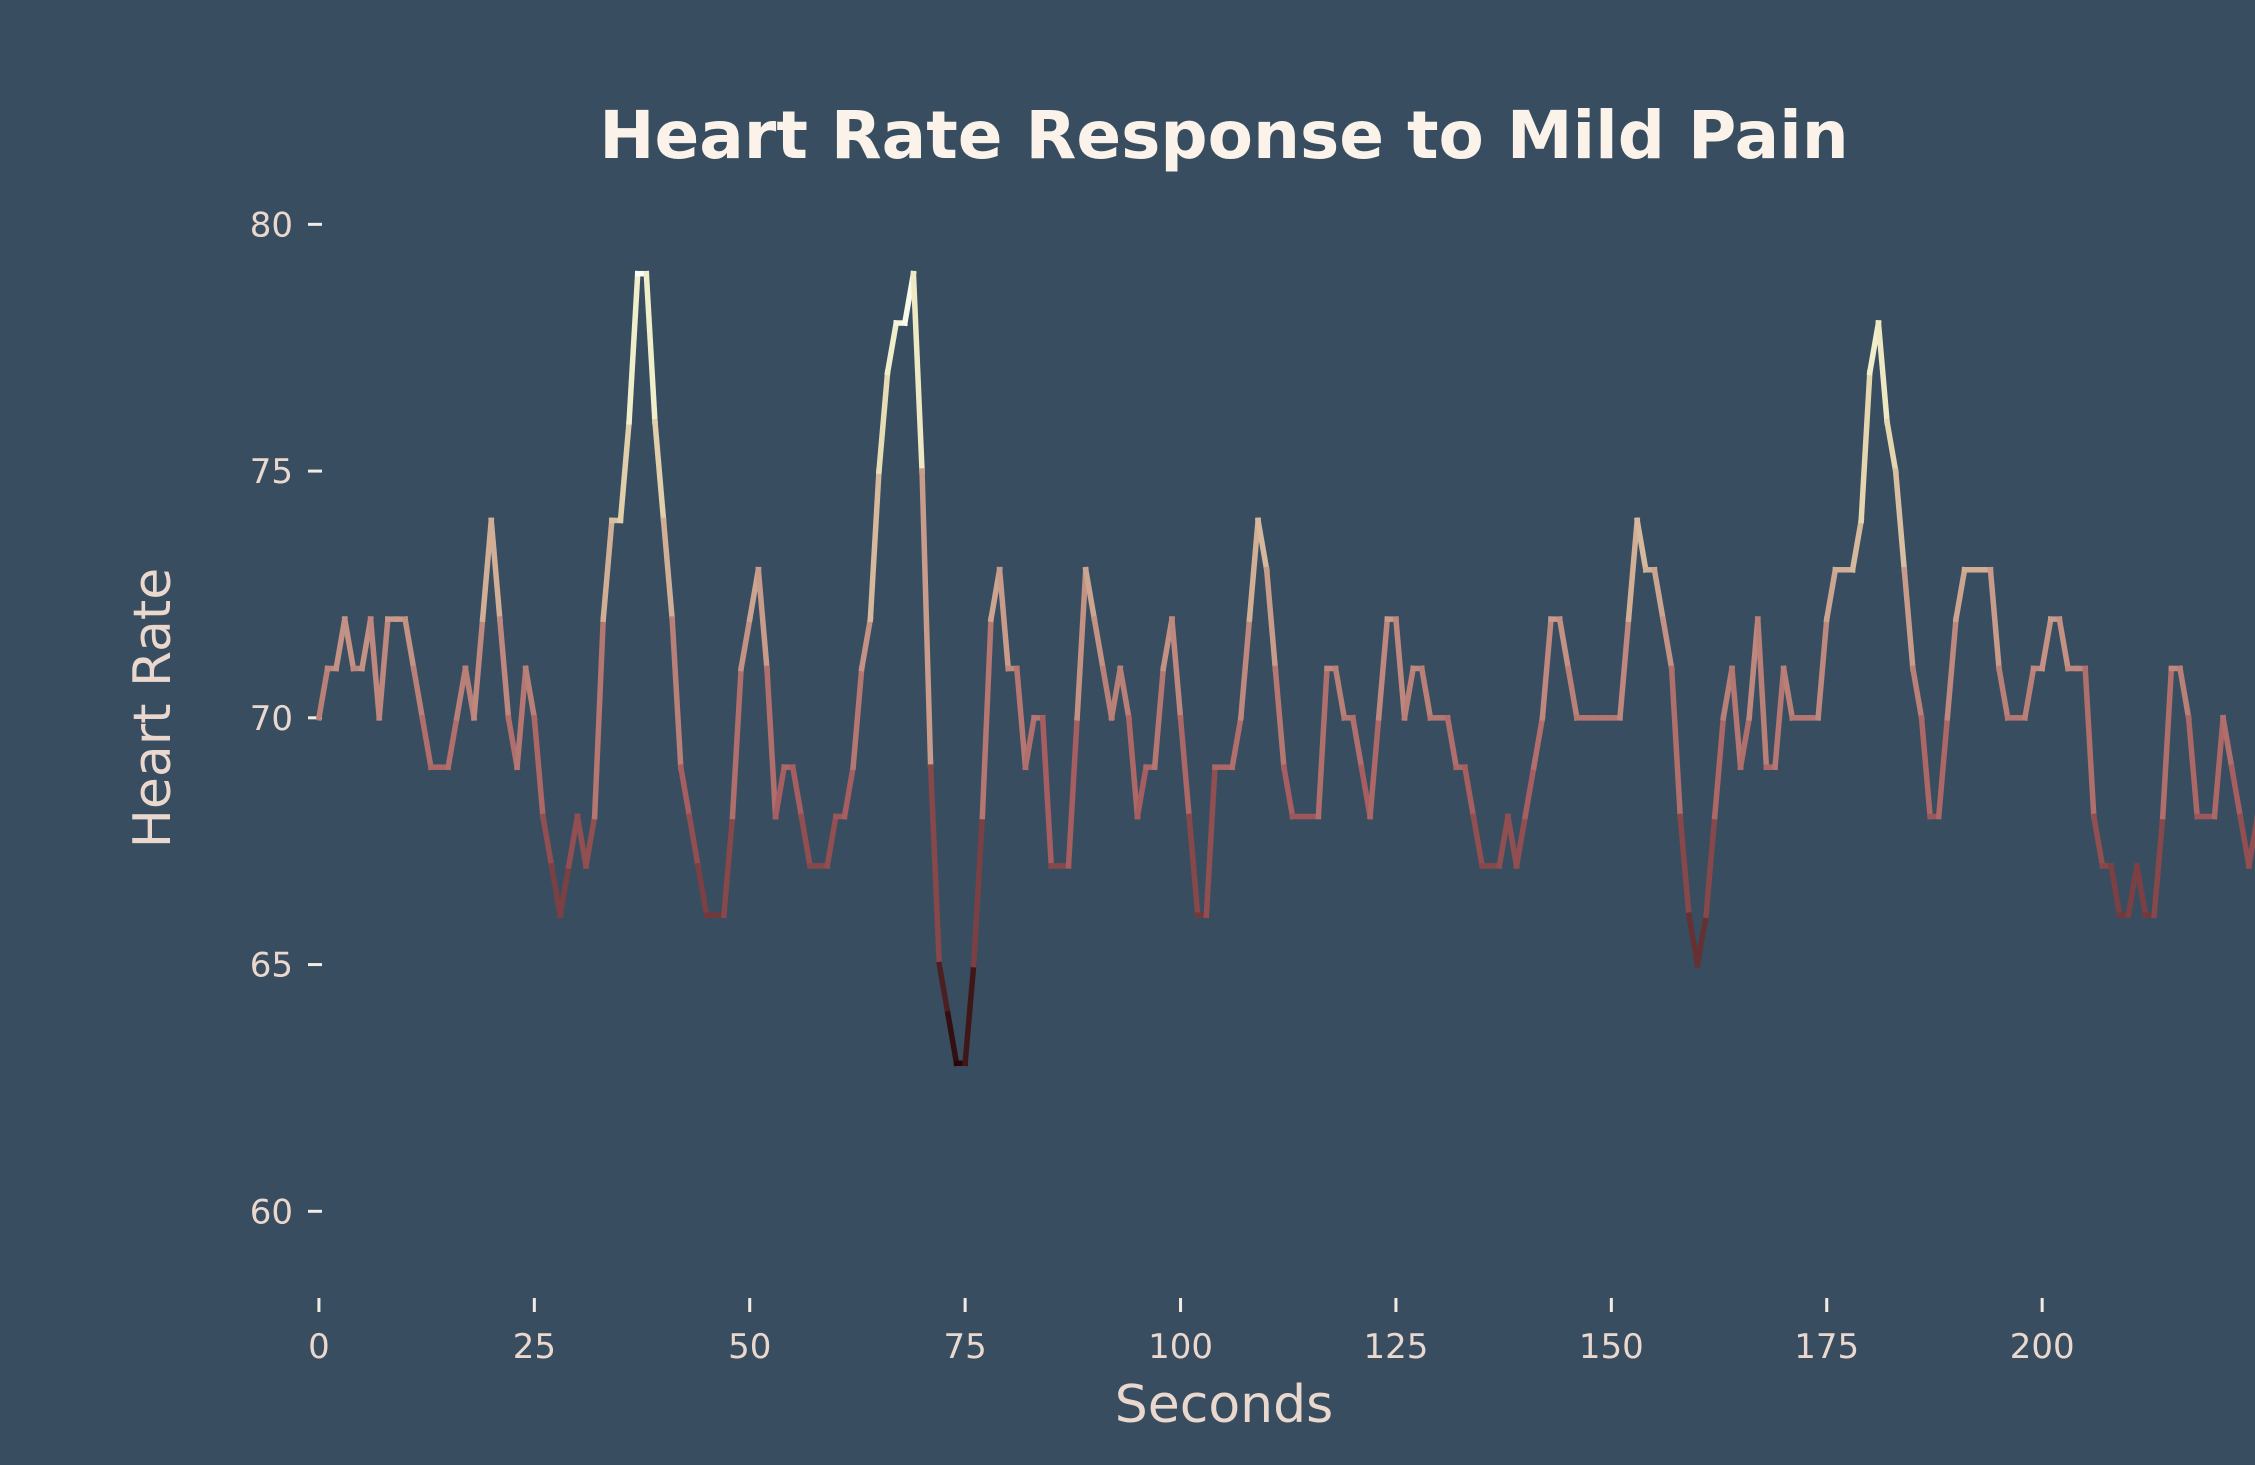 The image size is (2255, 1465). Describe the element at coordinates (1224, 135) in the screenshot. I see `chart-title: Heart Rate Response to Mild Pain` at that location.